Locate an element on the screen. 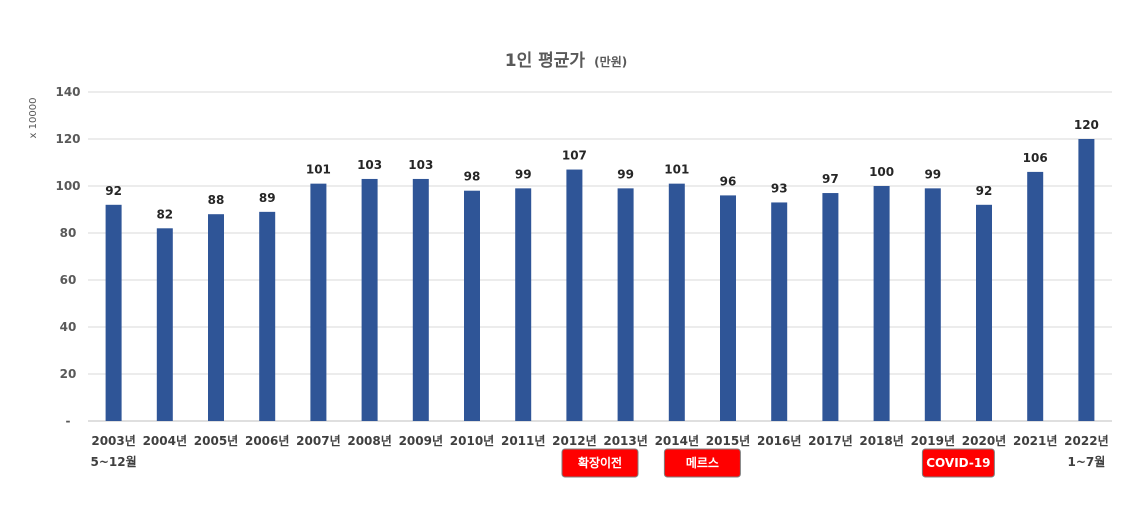  event-badge: COVID-19 is located at coordinates (958, 463).